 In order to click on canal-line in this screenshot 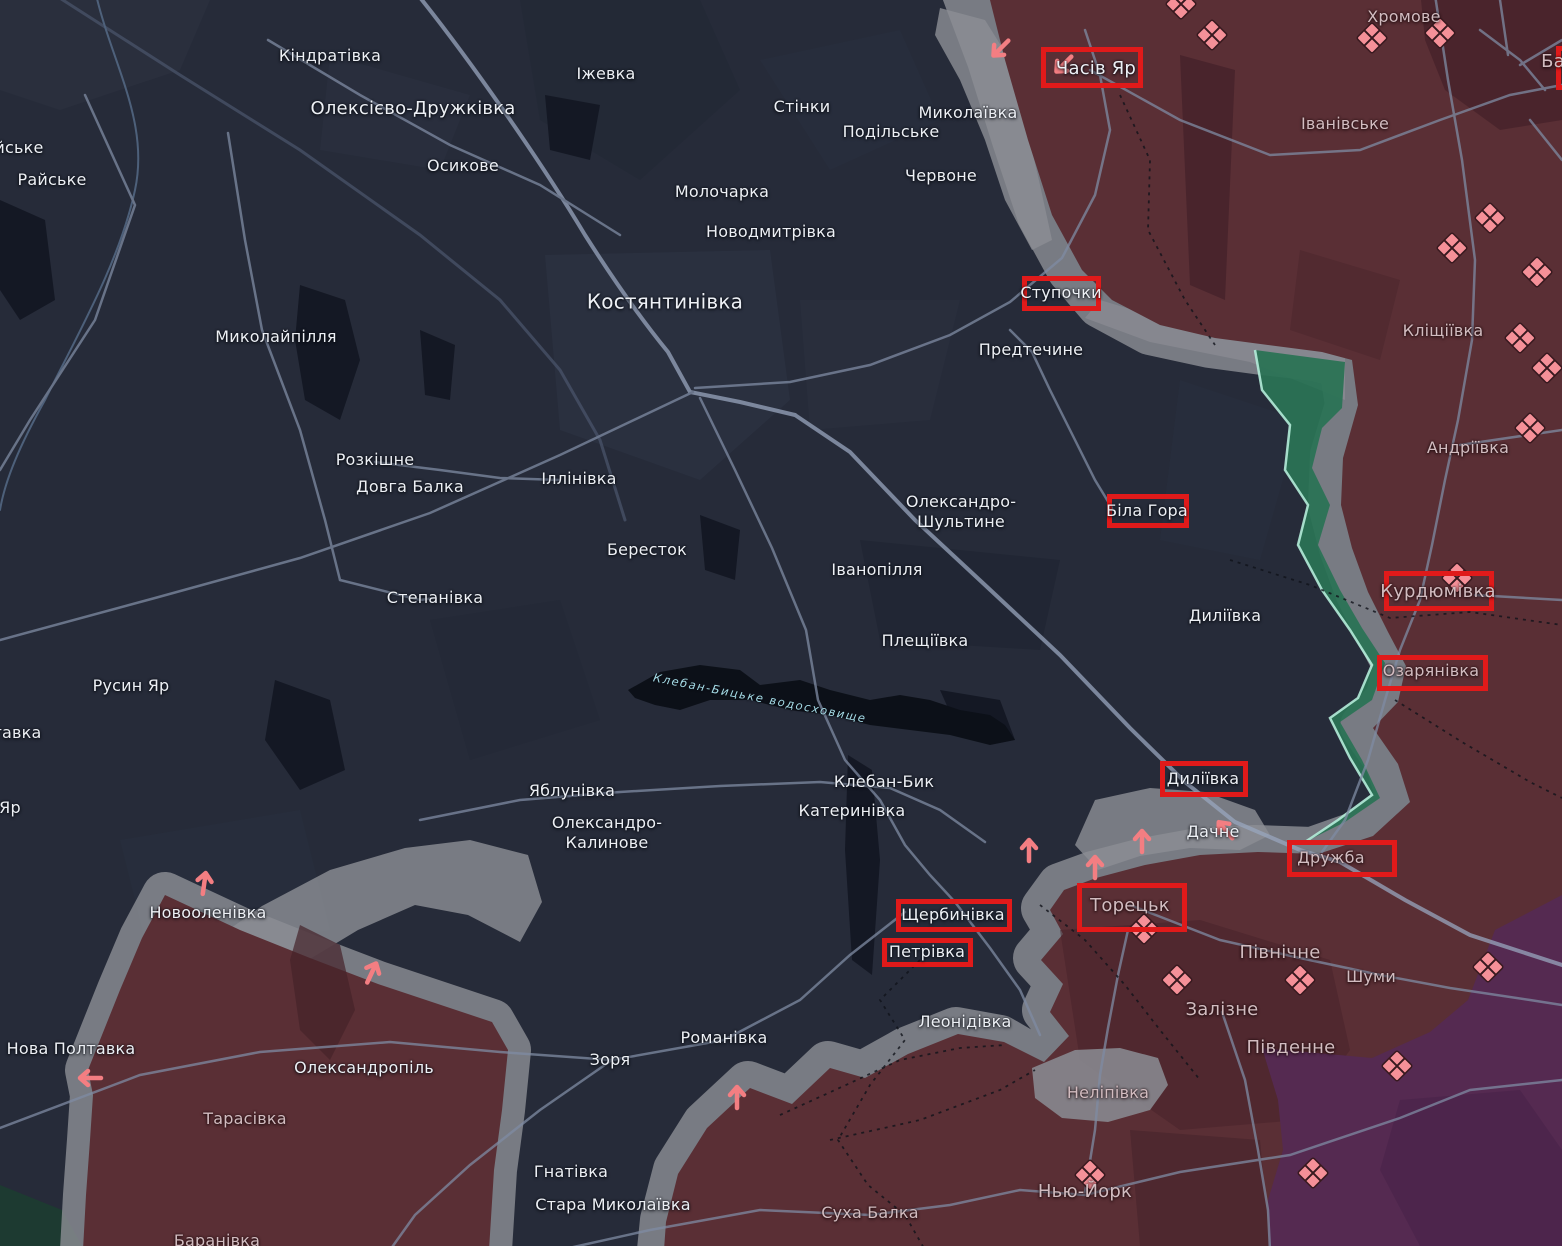, I will do `click(1313, 596)`.